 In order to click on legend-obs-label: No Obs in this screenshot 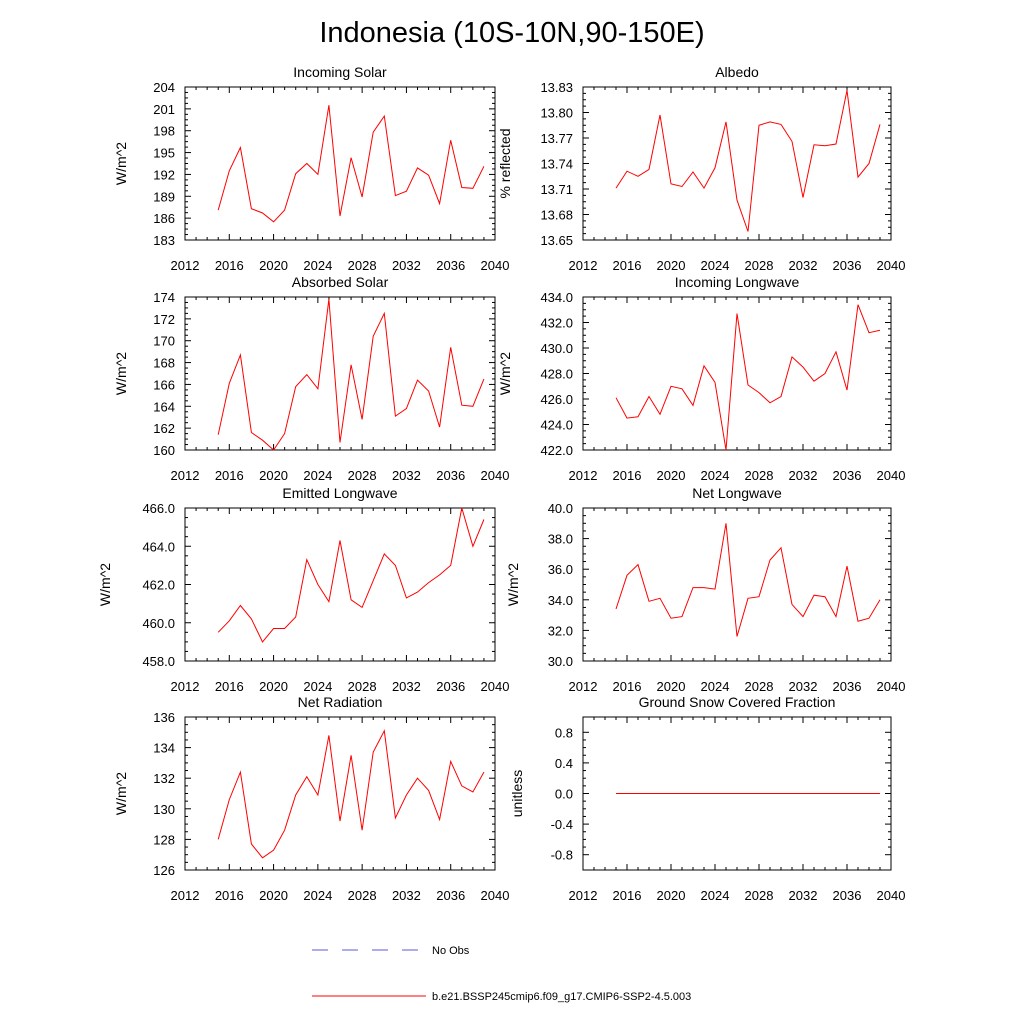, I will do `click(451, 951)`.